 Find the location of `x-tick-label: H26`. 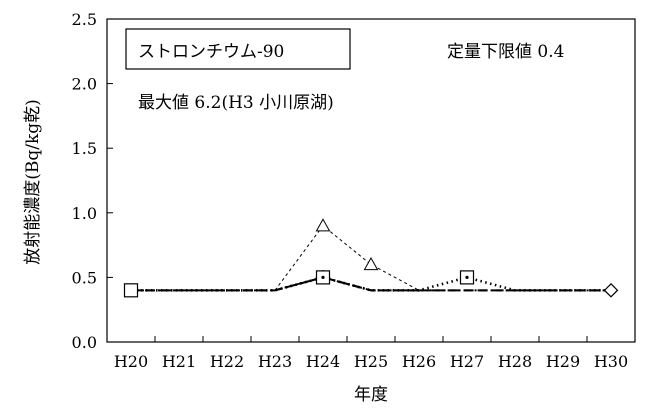

x-tick-label: H26 is located at coordinates (419, 361).